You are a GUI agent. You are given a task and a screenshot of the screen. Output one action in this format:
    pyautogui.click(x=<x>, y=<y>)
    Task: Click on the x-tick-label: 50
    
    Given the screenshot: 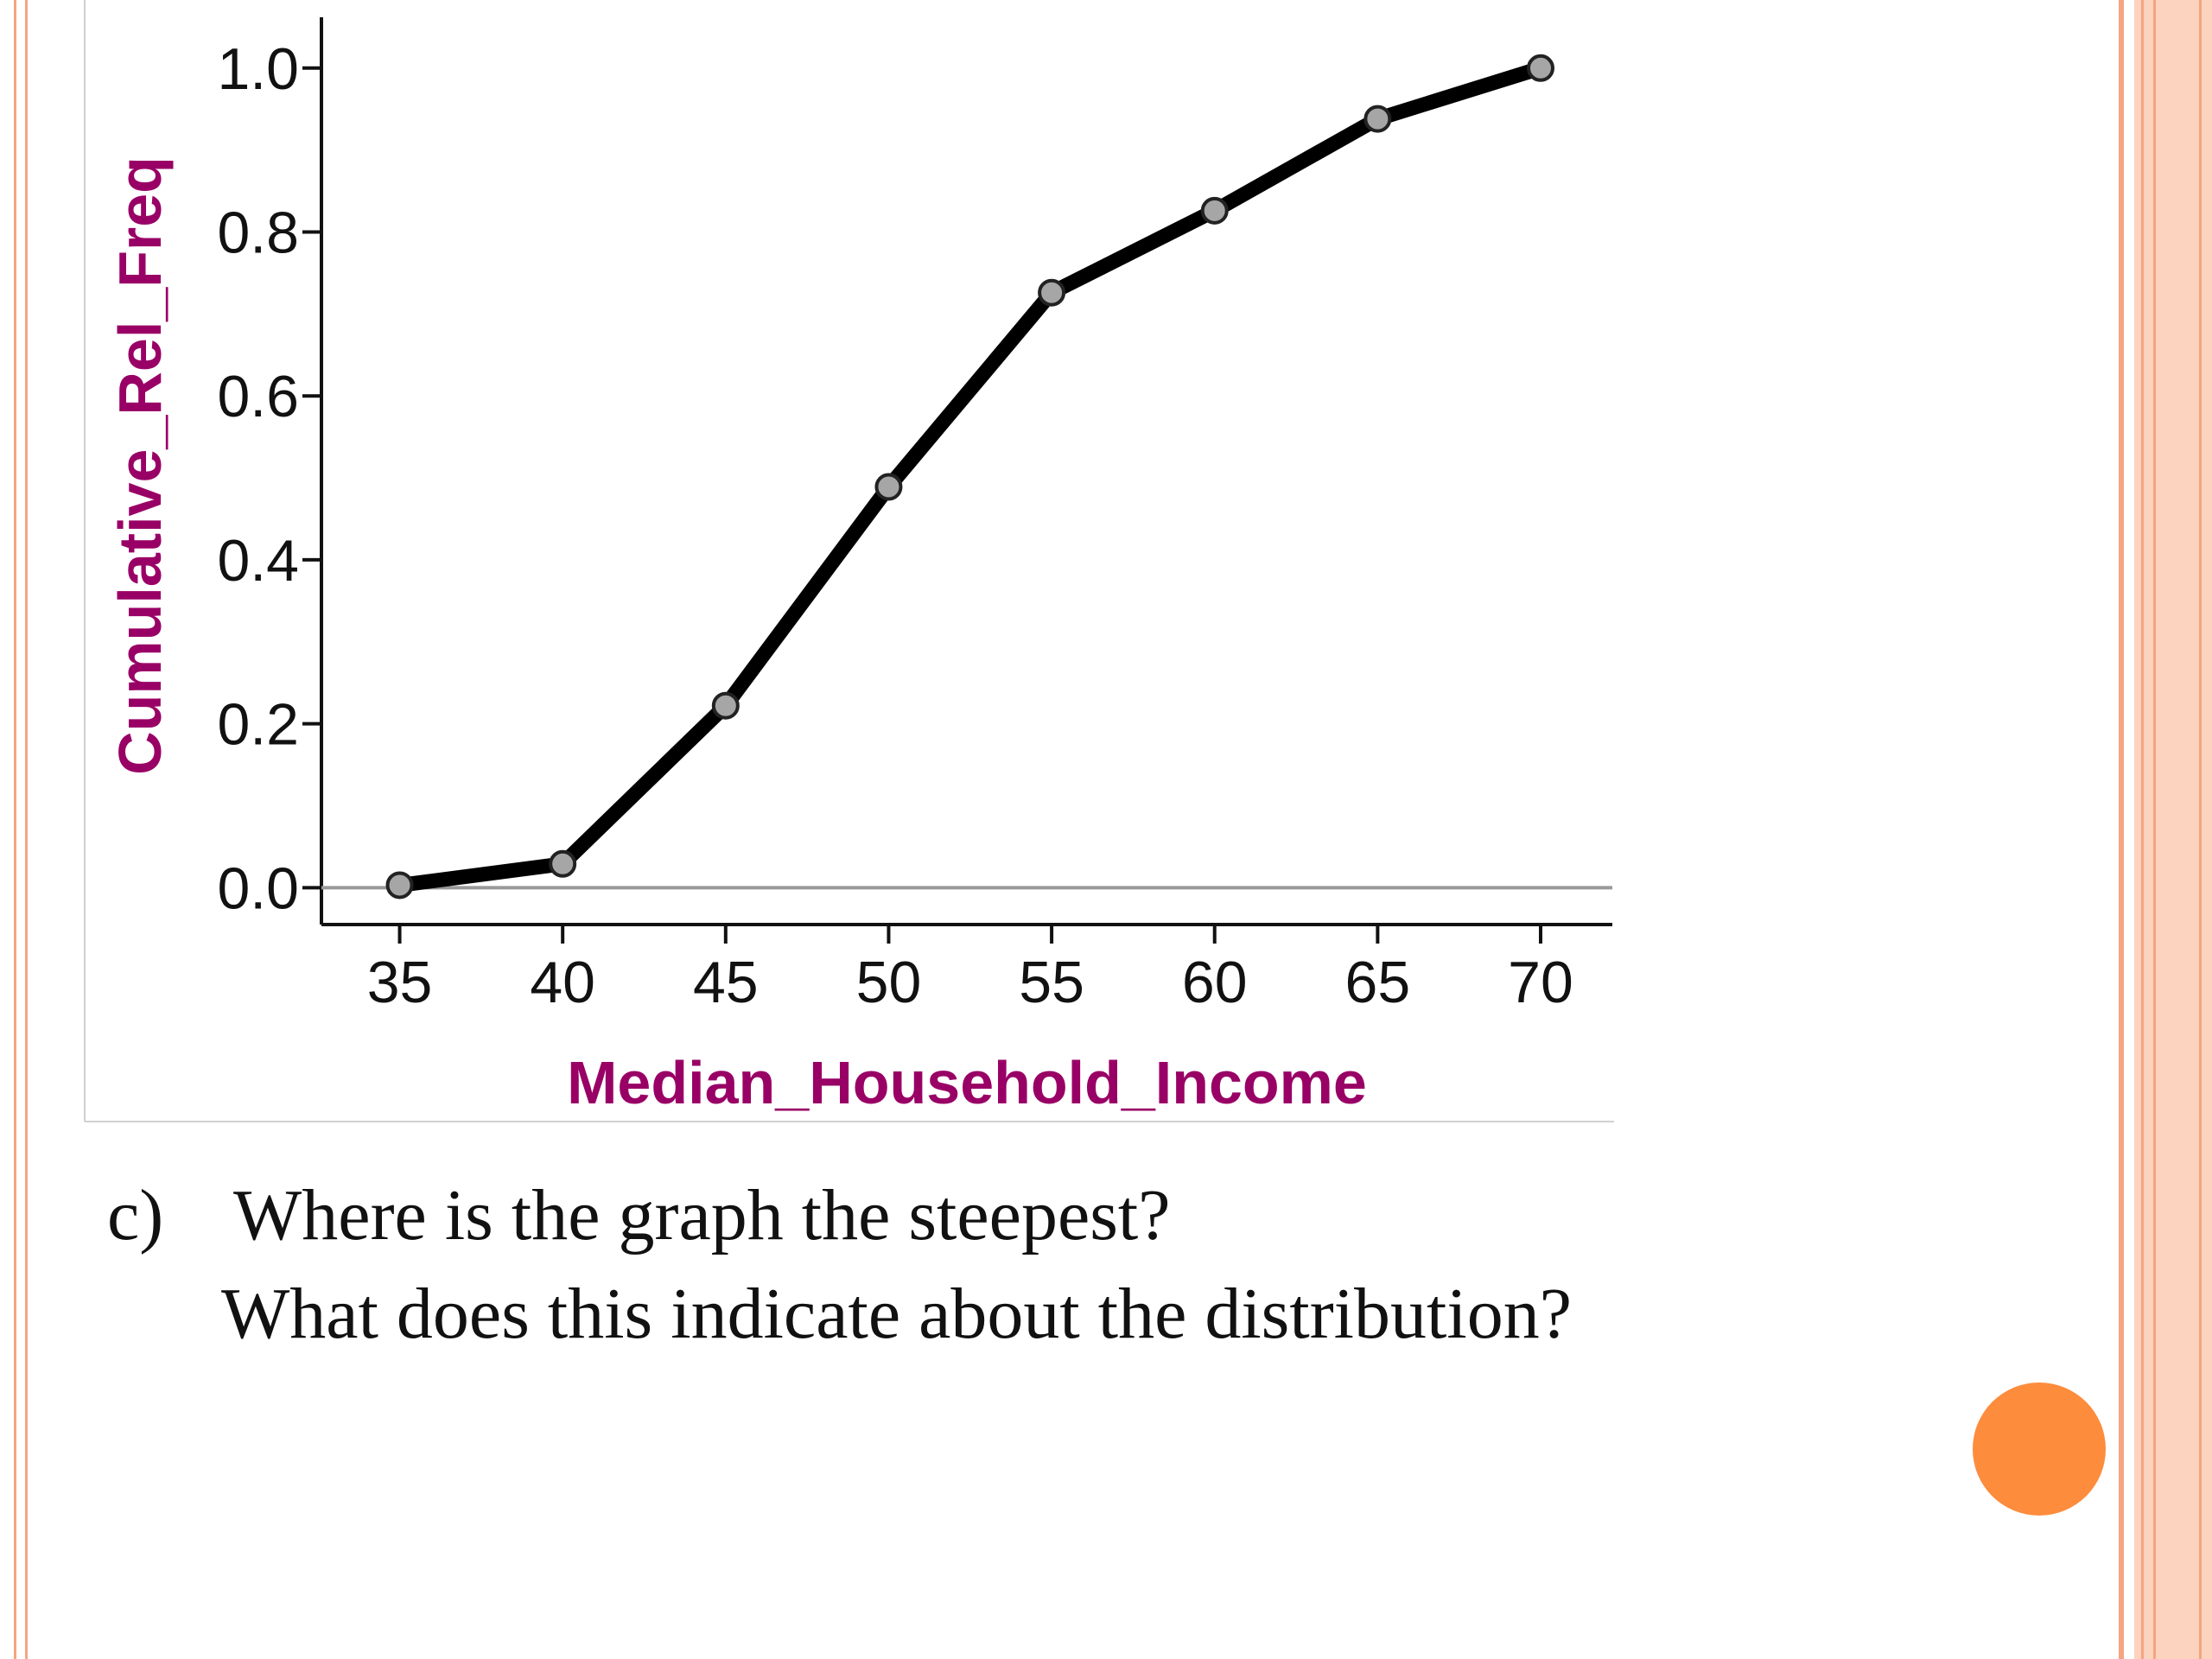 What is the action you would take?
    pyautogui.click(x=889, y=982)
    